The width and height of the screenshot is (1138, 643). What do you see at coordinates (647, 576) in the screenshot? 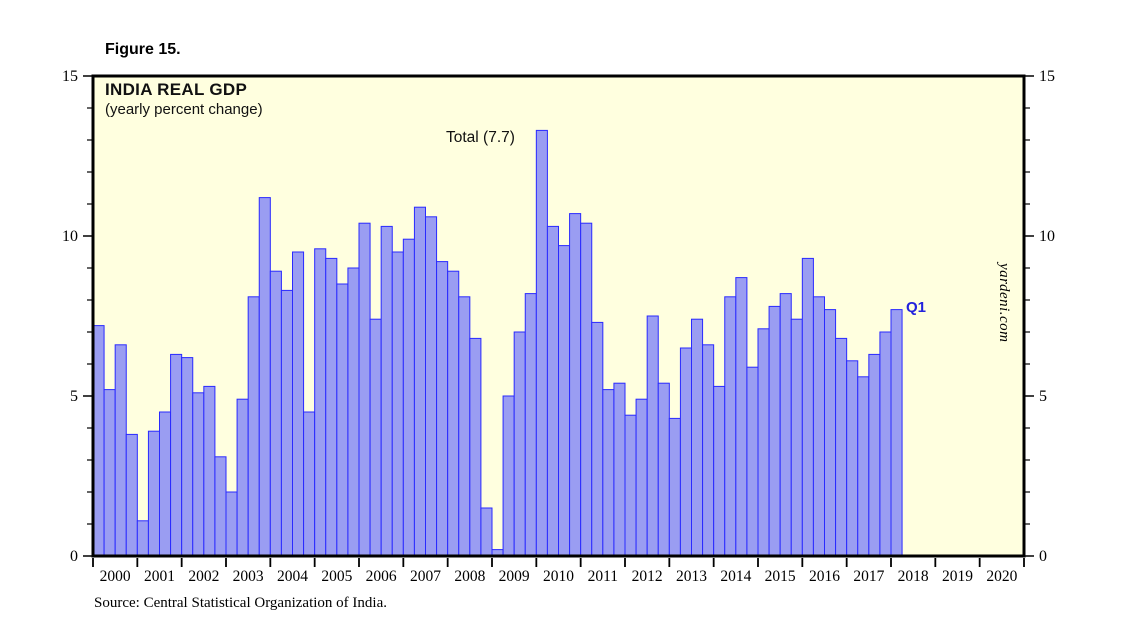
I see `axis-tick-label: 2012` at bounding box center [647, 576].